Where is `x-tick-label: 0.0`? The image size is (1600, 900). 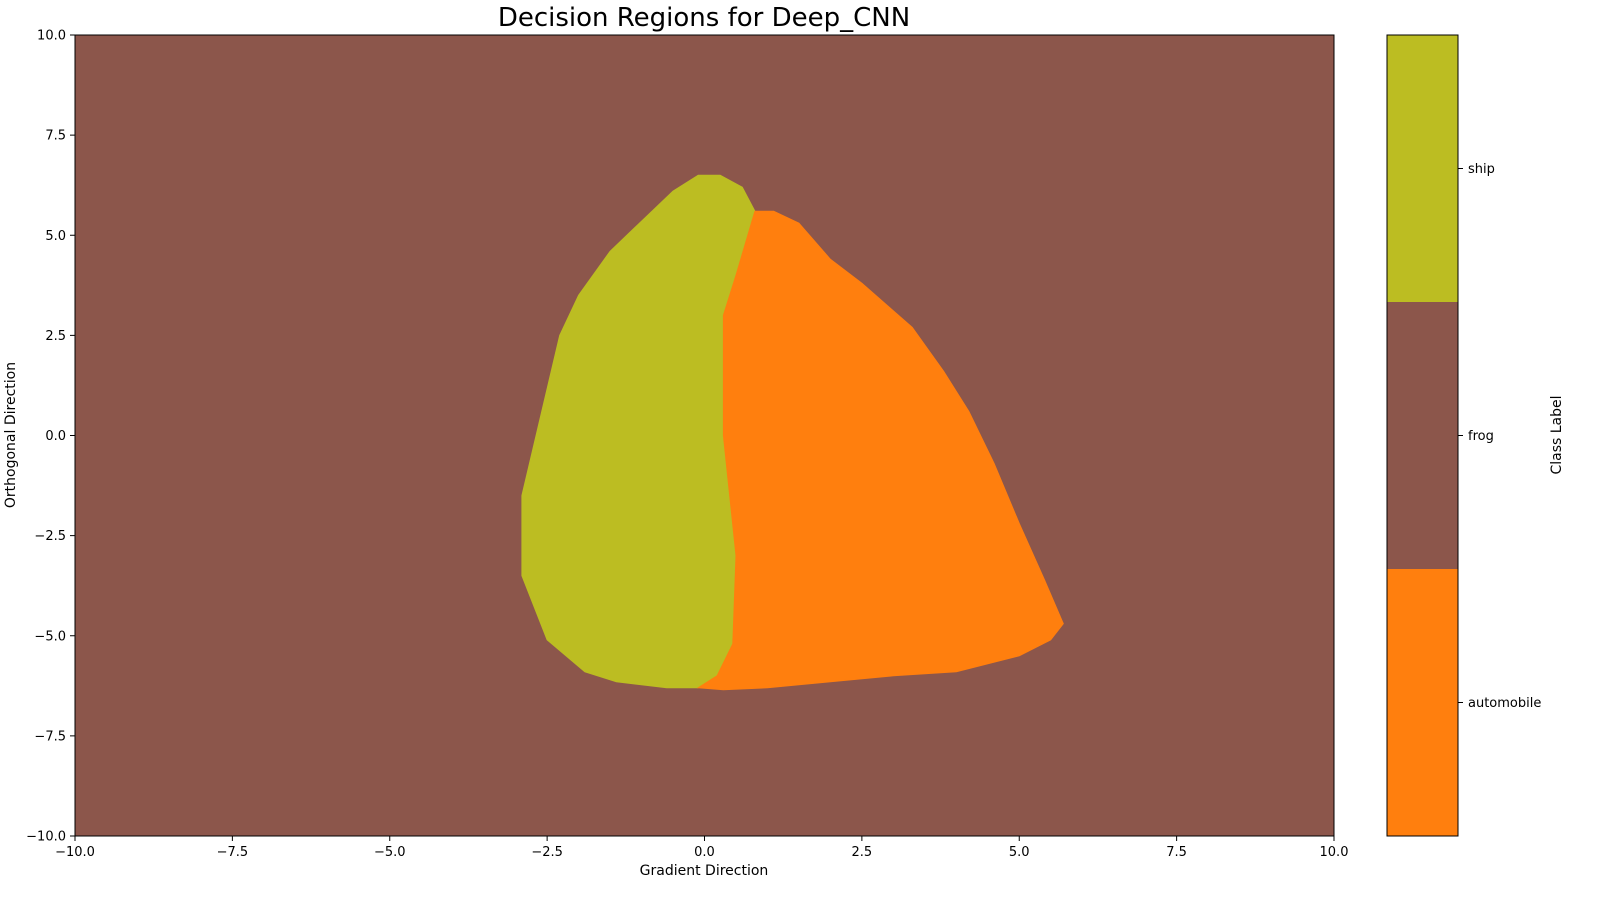 x-tick-label: 0.0 is located at coordinates (704, 852).